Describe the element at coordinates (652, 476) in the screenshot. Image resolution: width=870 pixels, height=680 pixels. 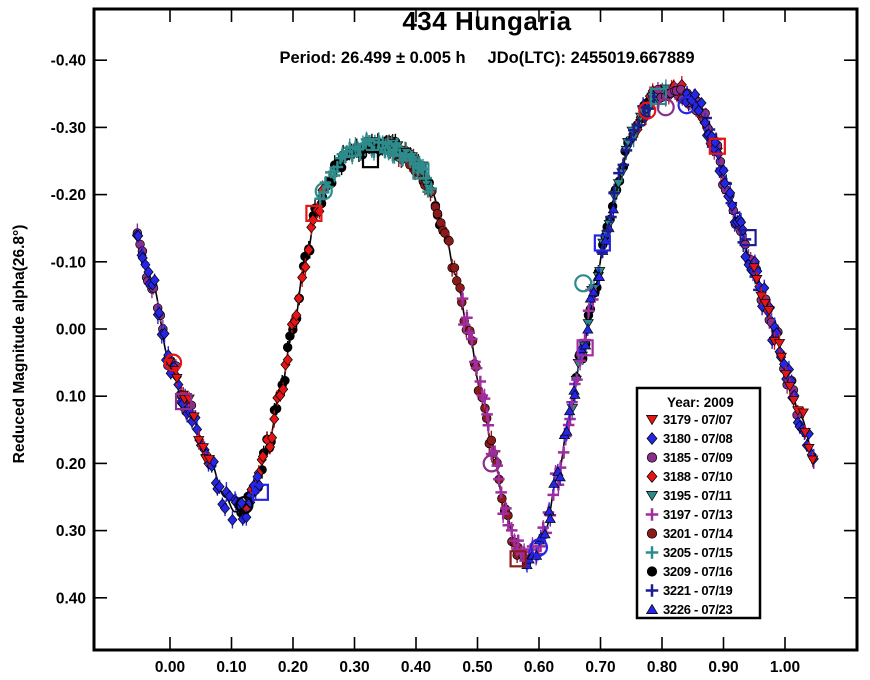
I see `legend-marker-diamond` at that location.